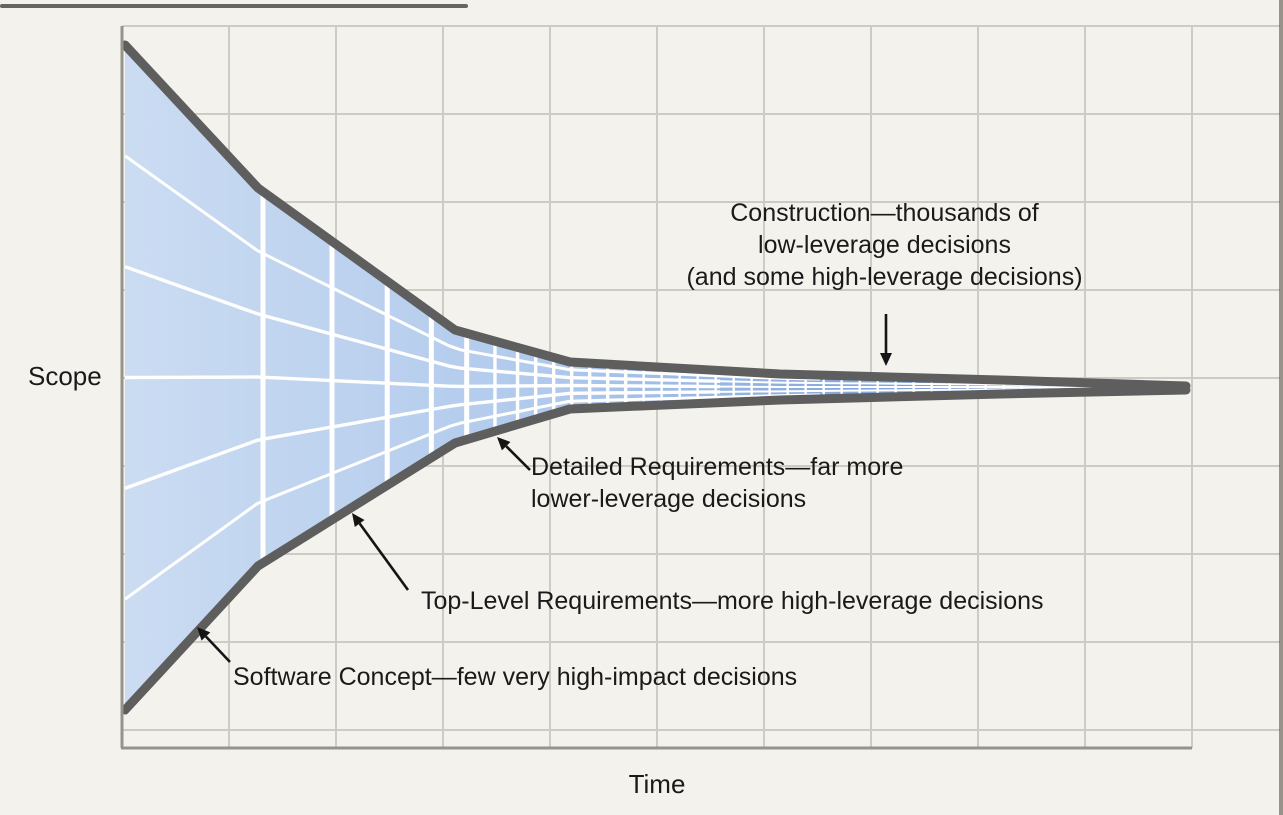 The height and width of the screenshot is (815, 1283). I want to click on annotation-detailed-line-2: lower-leverage decisions, so click(669, 499).